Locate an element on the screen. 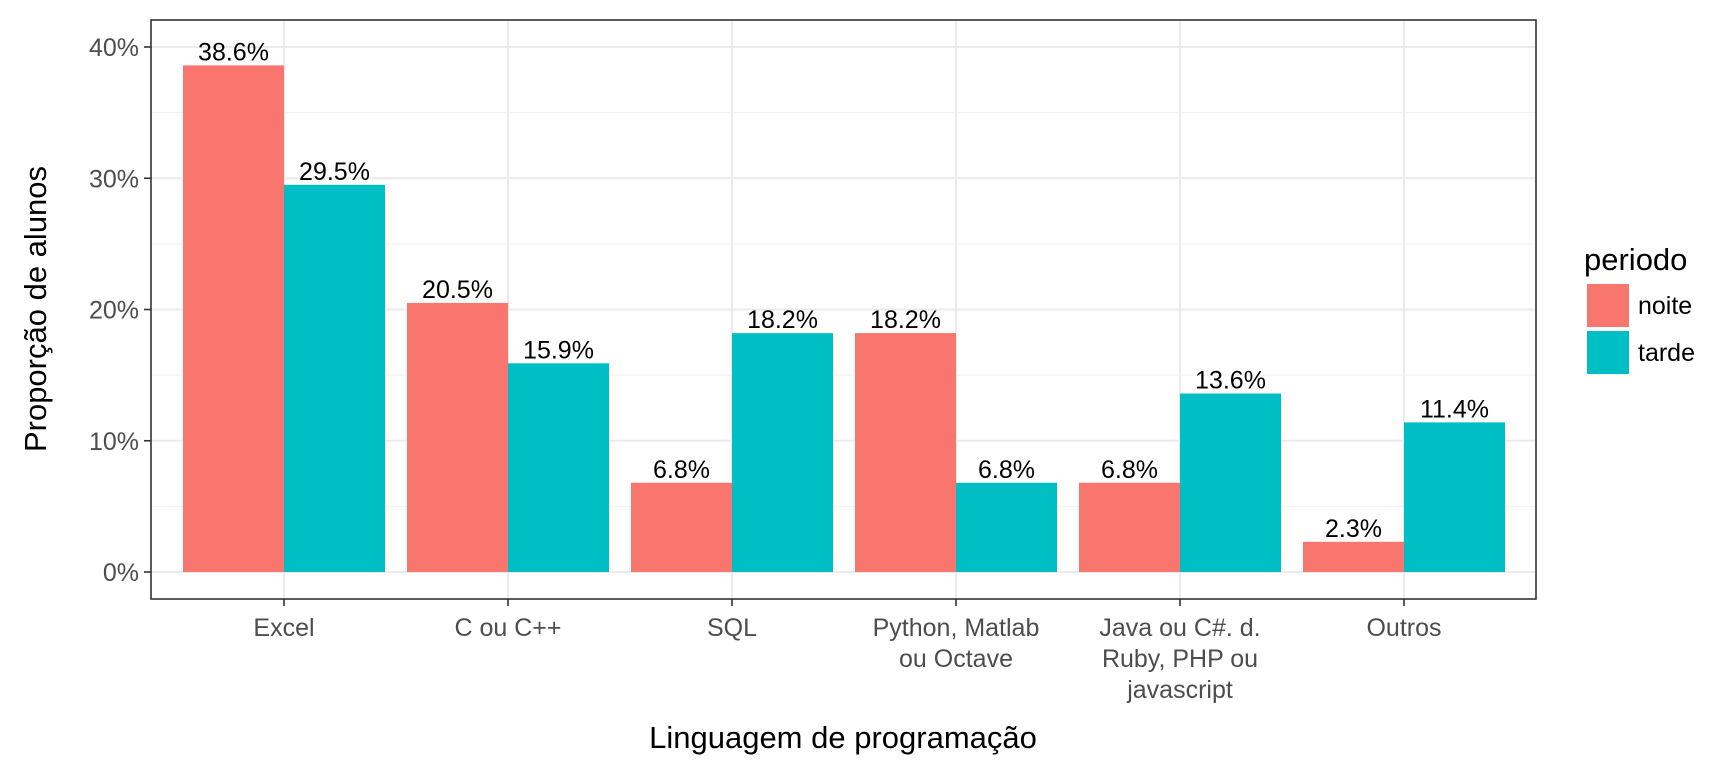 The width and height of the screenshot is (1728, 773). x-tick-label: C ou C++ is located at coordinates (507, 628).